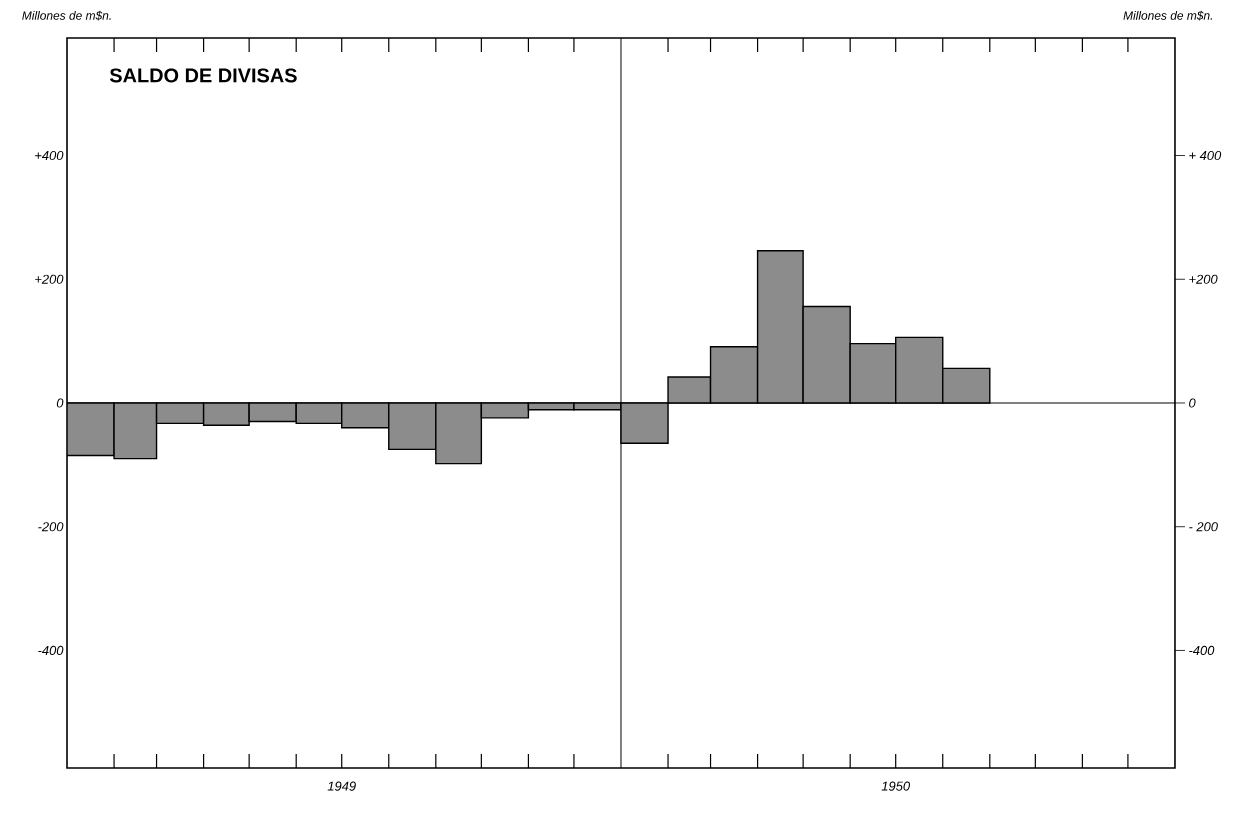 This screenshot has height=815, width=1248. What do you see at coordinates (341, 786) in the screenshot?
I see `x-tick-label: 1949` at bounding box center [341, 786].